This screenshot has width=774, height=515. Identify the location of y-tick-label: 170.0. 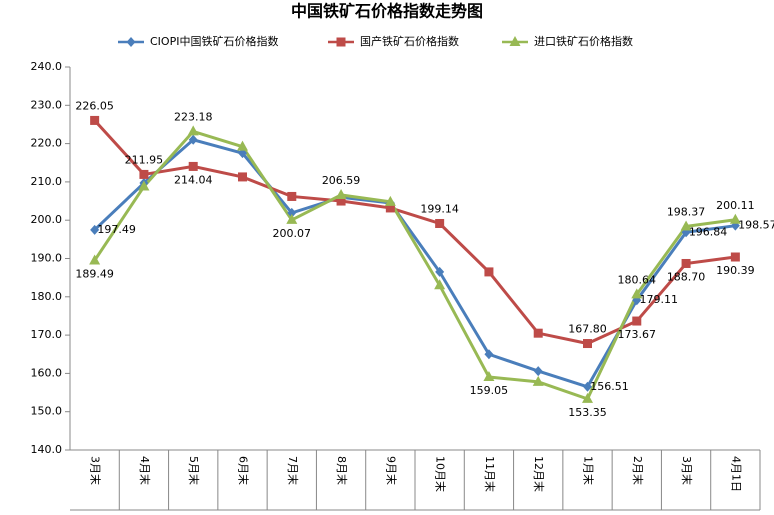
(47, 334).